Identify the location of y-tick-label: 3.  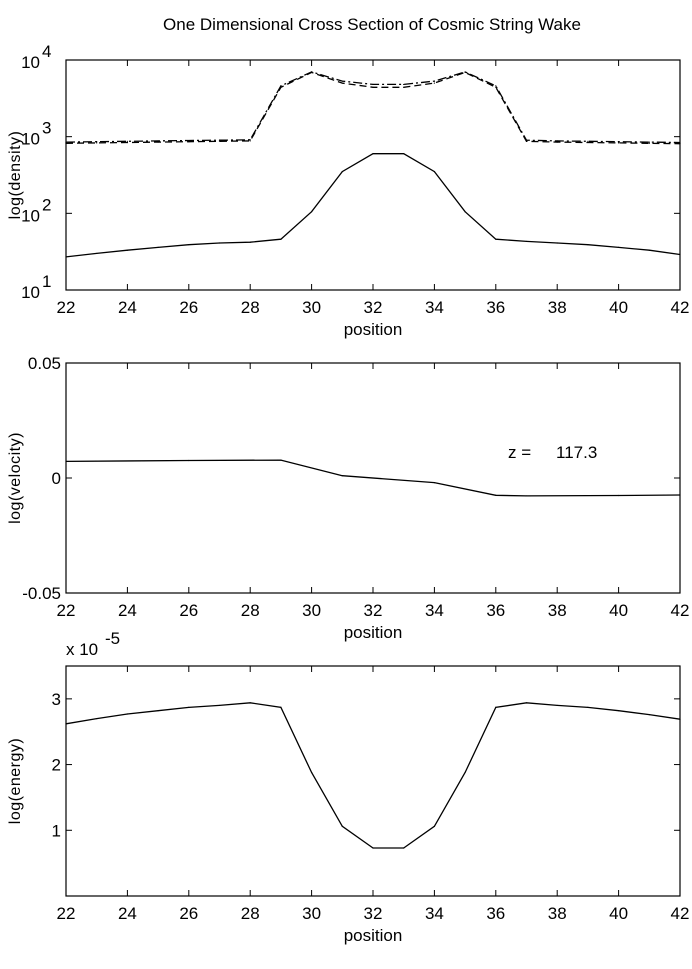
(56, 699).